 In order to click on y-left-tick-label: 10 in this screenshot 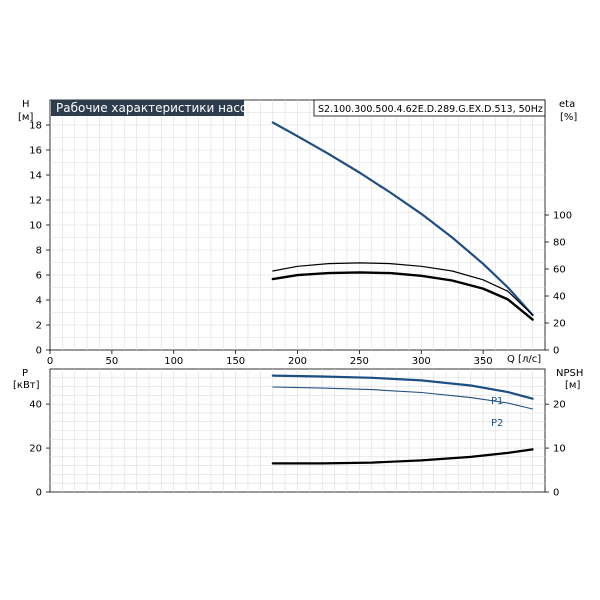, I will do `click(35, 226)`.